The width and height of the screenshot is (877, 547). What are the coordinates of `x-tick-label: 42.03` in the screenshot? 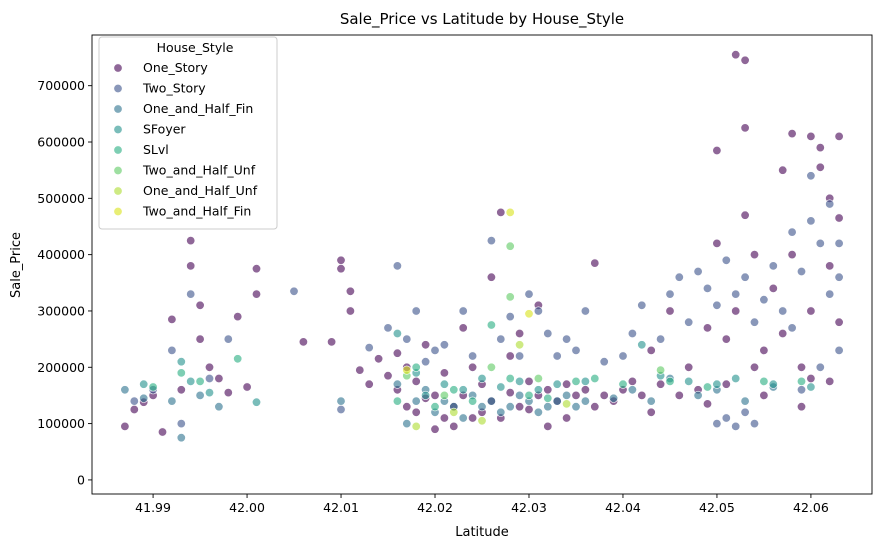 It's located at (529, 507).